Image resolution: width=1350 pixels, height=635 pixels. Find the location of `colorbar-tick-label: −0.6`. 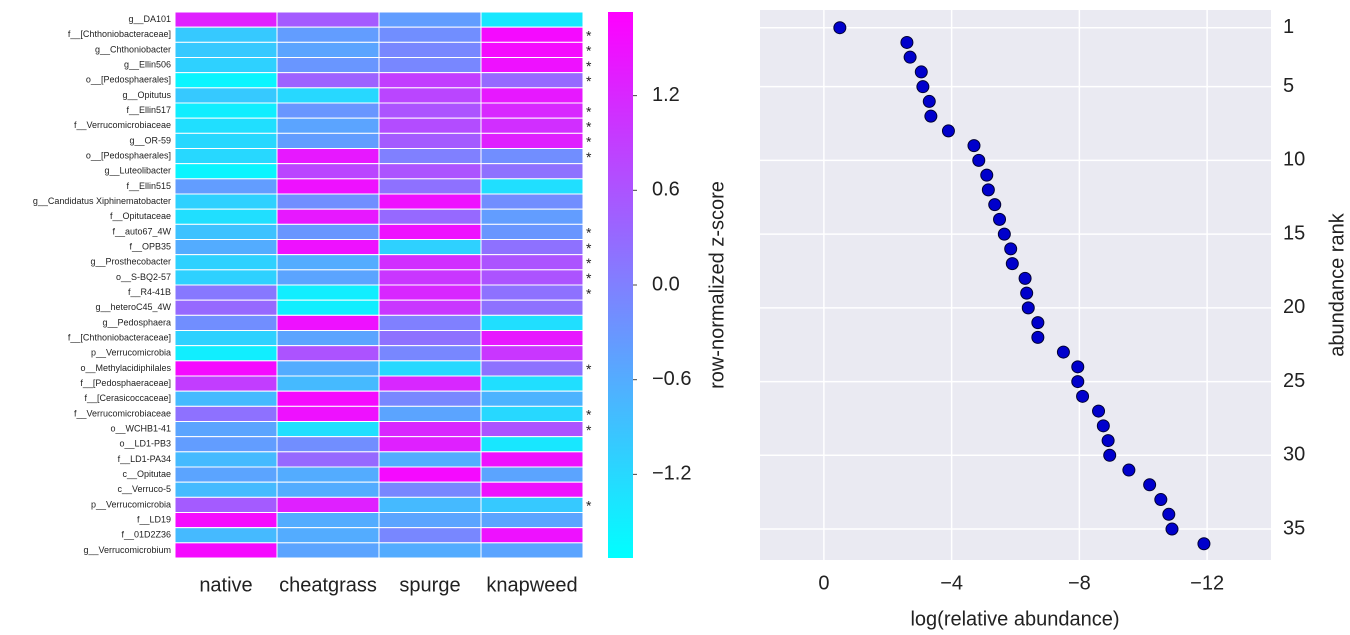

colorbar-tick-label: −0.6 is located at coordinates (671, 379).